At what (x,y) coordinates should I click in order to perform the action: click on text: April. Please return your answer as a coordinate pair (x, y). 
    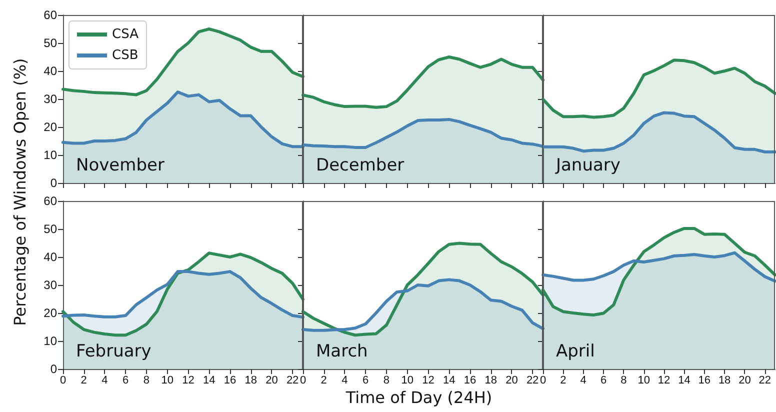
    Looking at the image, I should click on (575, 352).